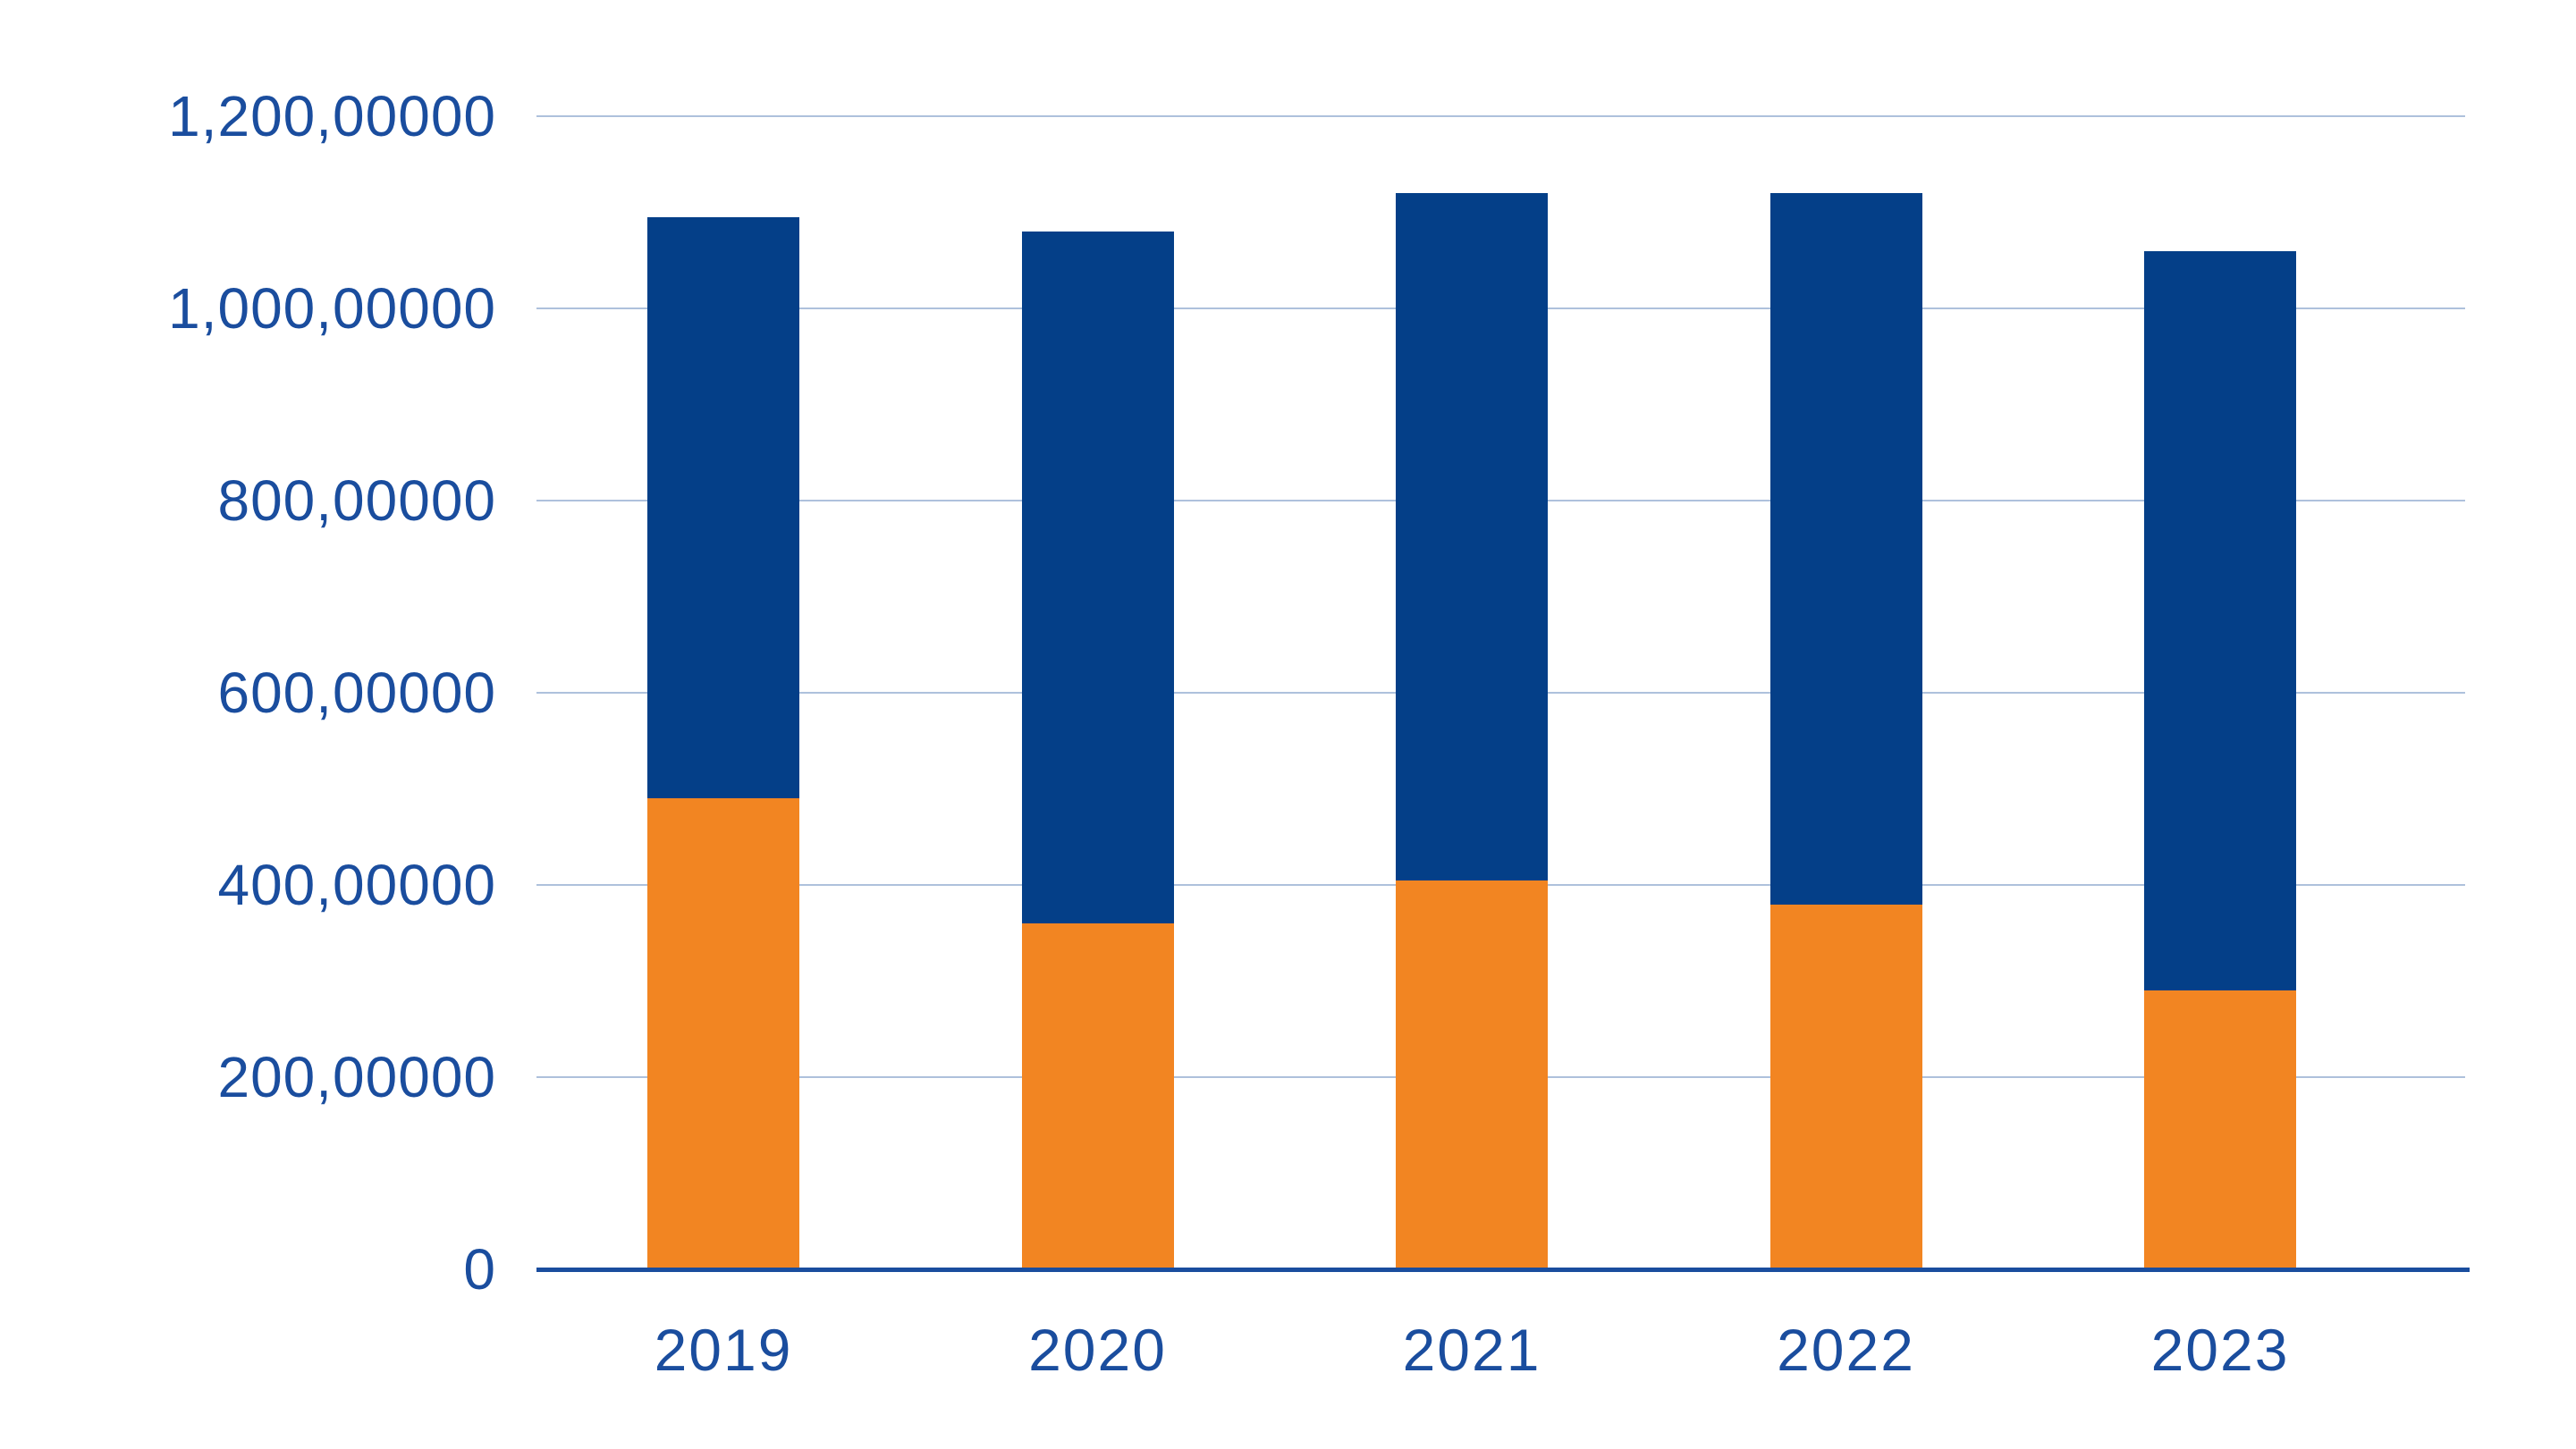 The image size is (2576, 1449). Describe the element at coordinates (1471, 1350) in the screenshot. I see `x-axis-tick-label: 2021` at that location.